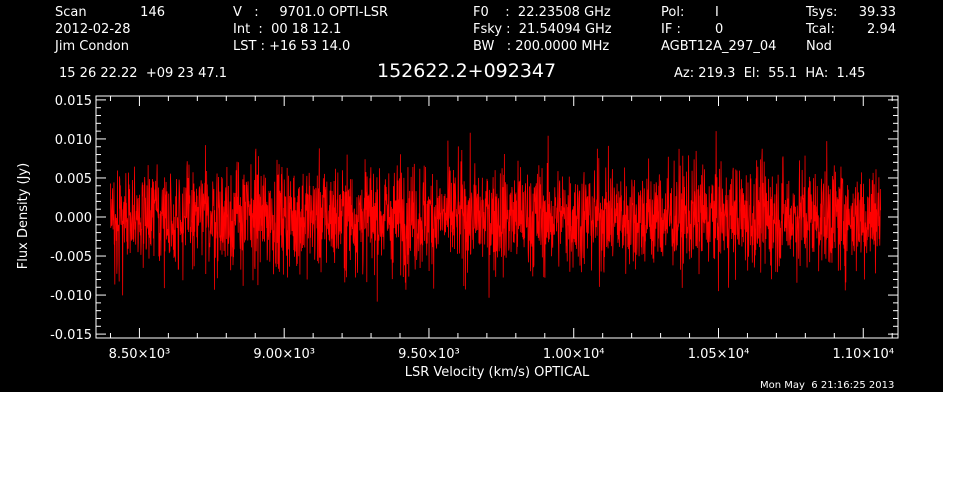 This screenshot has width=962, height=490. I want to click on integration-time: Int : 00 18 12.1, so click(287, 29).